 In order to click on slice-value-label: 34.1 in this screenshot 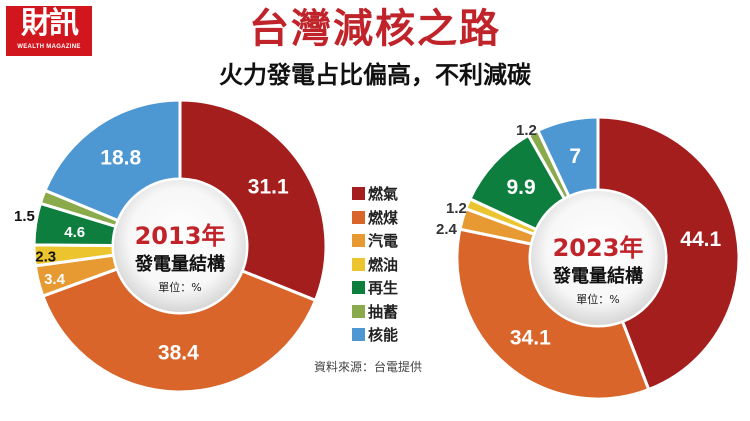, I will do `click(530, 338)`.